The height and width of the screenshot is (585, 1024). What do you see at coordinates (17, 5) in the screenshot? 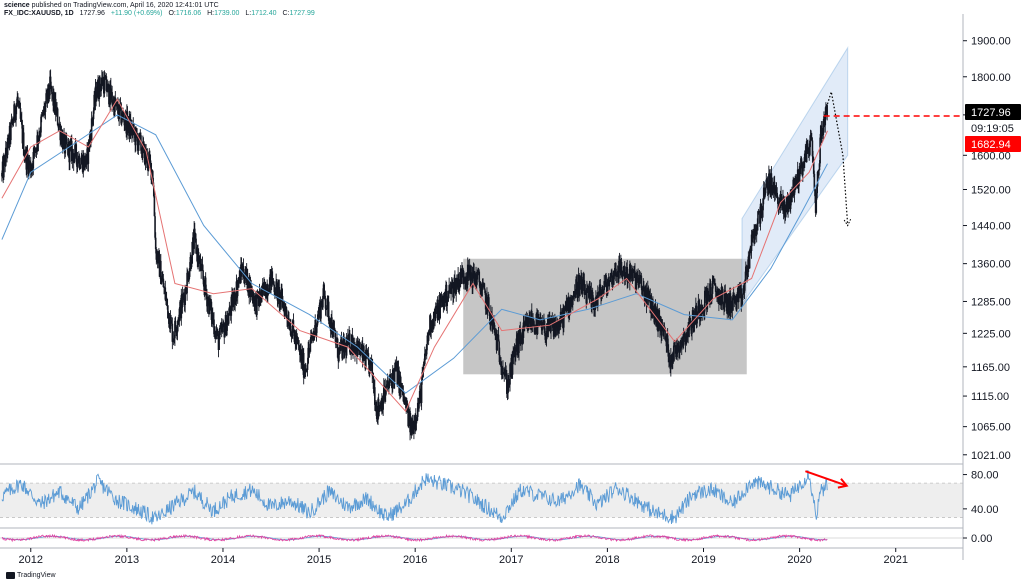
I see `publisher-name: science` at bounding box center [17, 5].